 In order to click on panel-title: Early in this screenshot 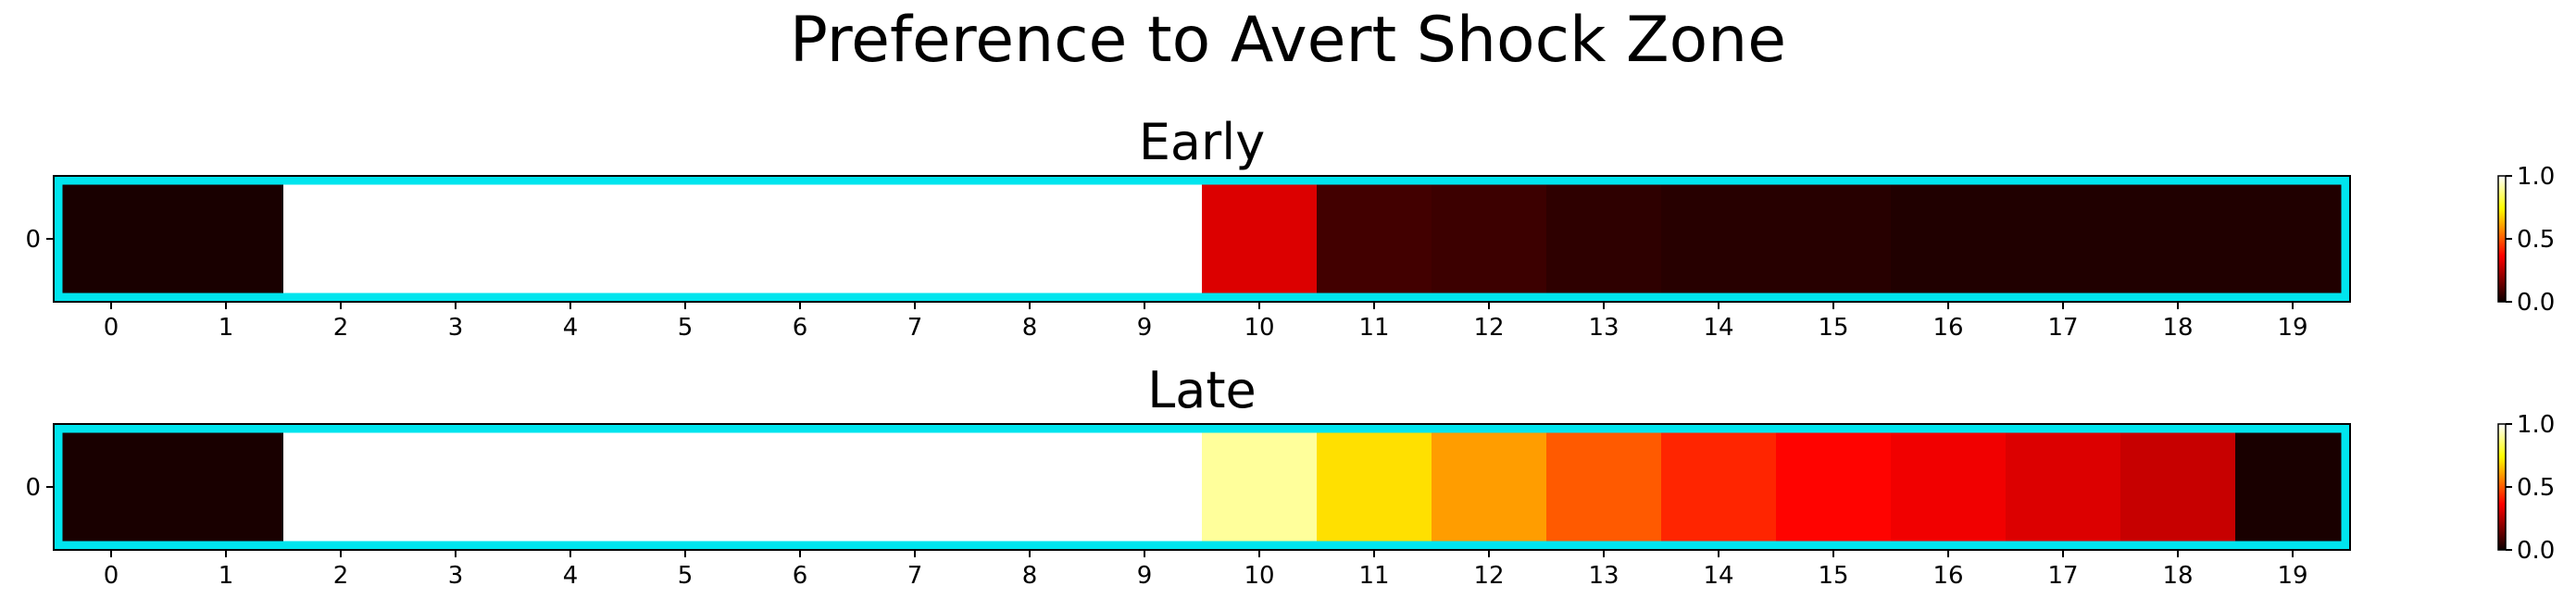, I will do `click(1202, 142)`.